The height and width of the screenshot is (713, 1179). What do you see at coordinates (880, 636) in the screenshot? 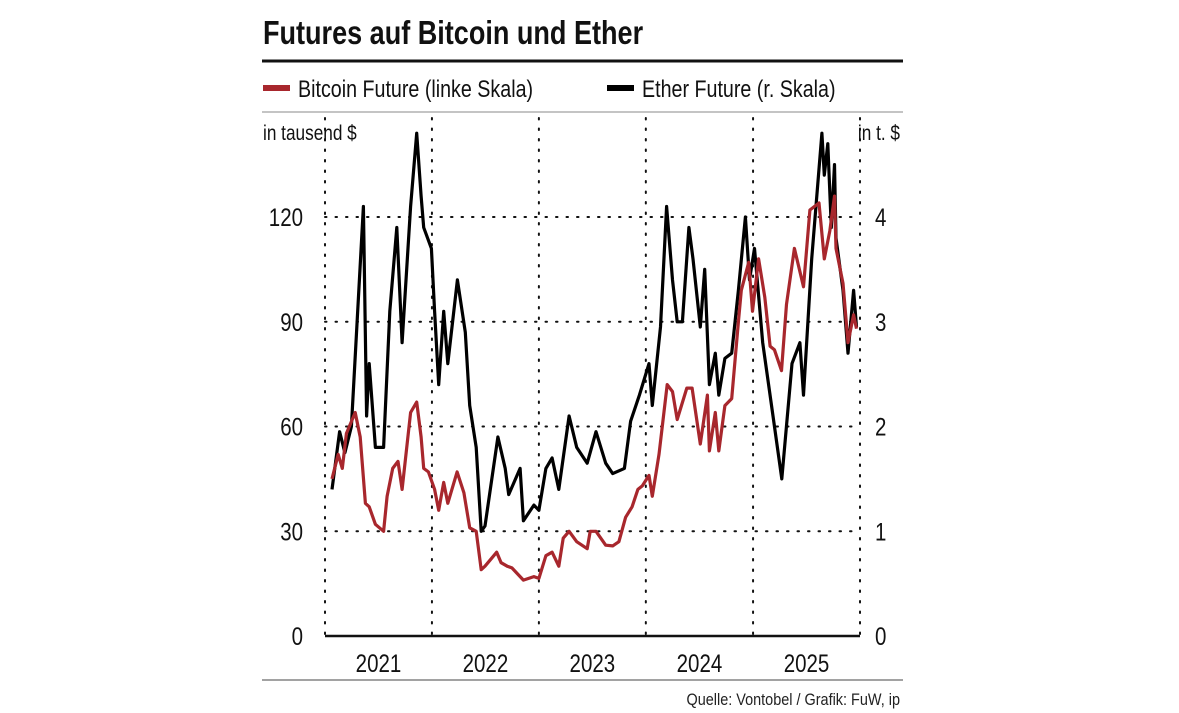
I see `y-right-tick-label: 0` at bounding box center [880, 636].